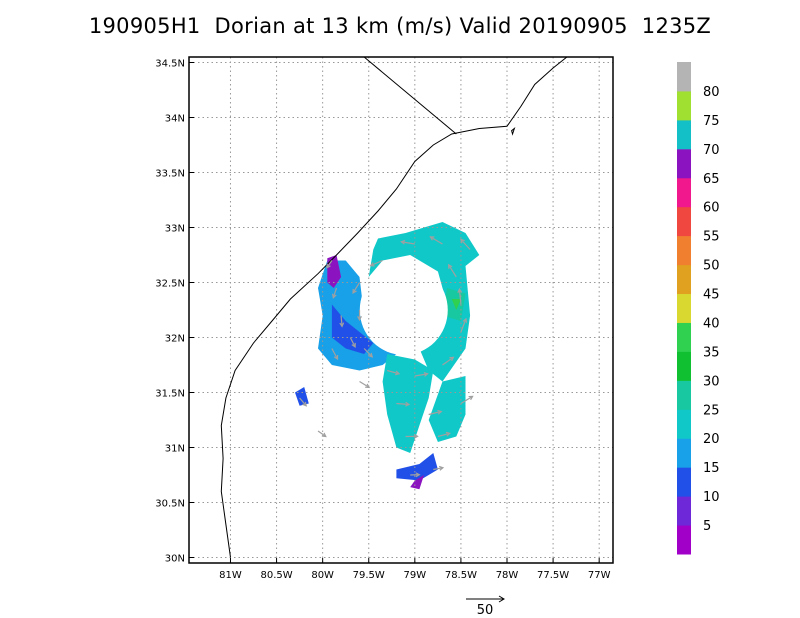 This screenshot has height=618, width=800. I want to click on x-tick-label: 80W, so click(322, 575).